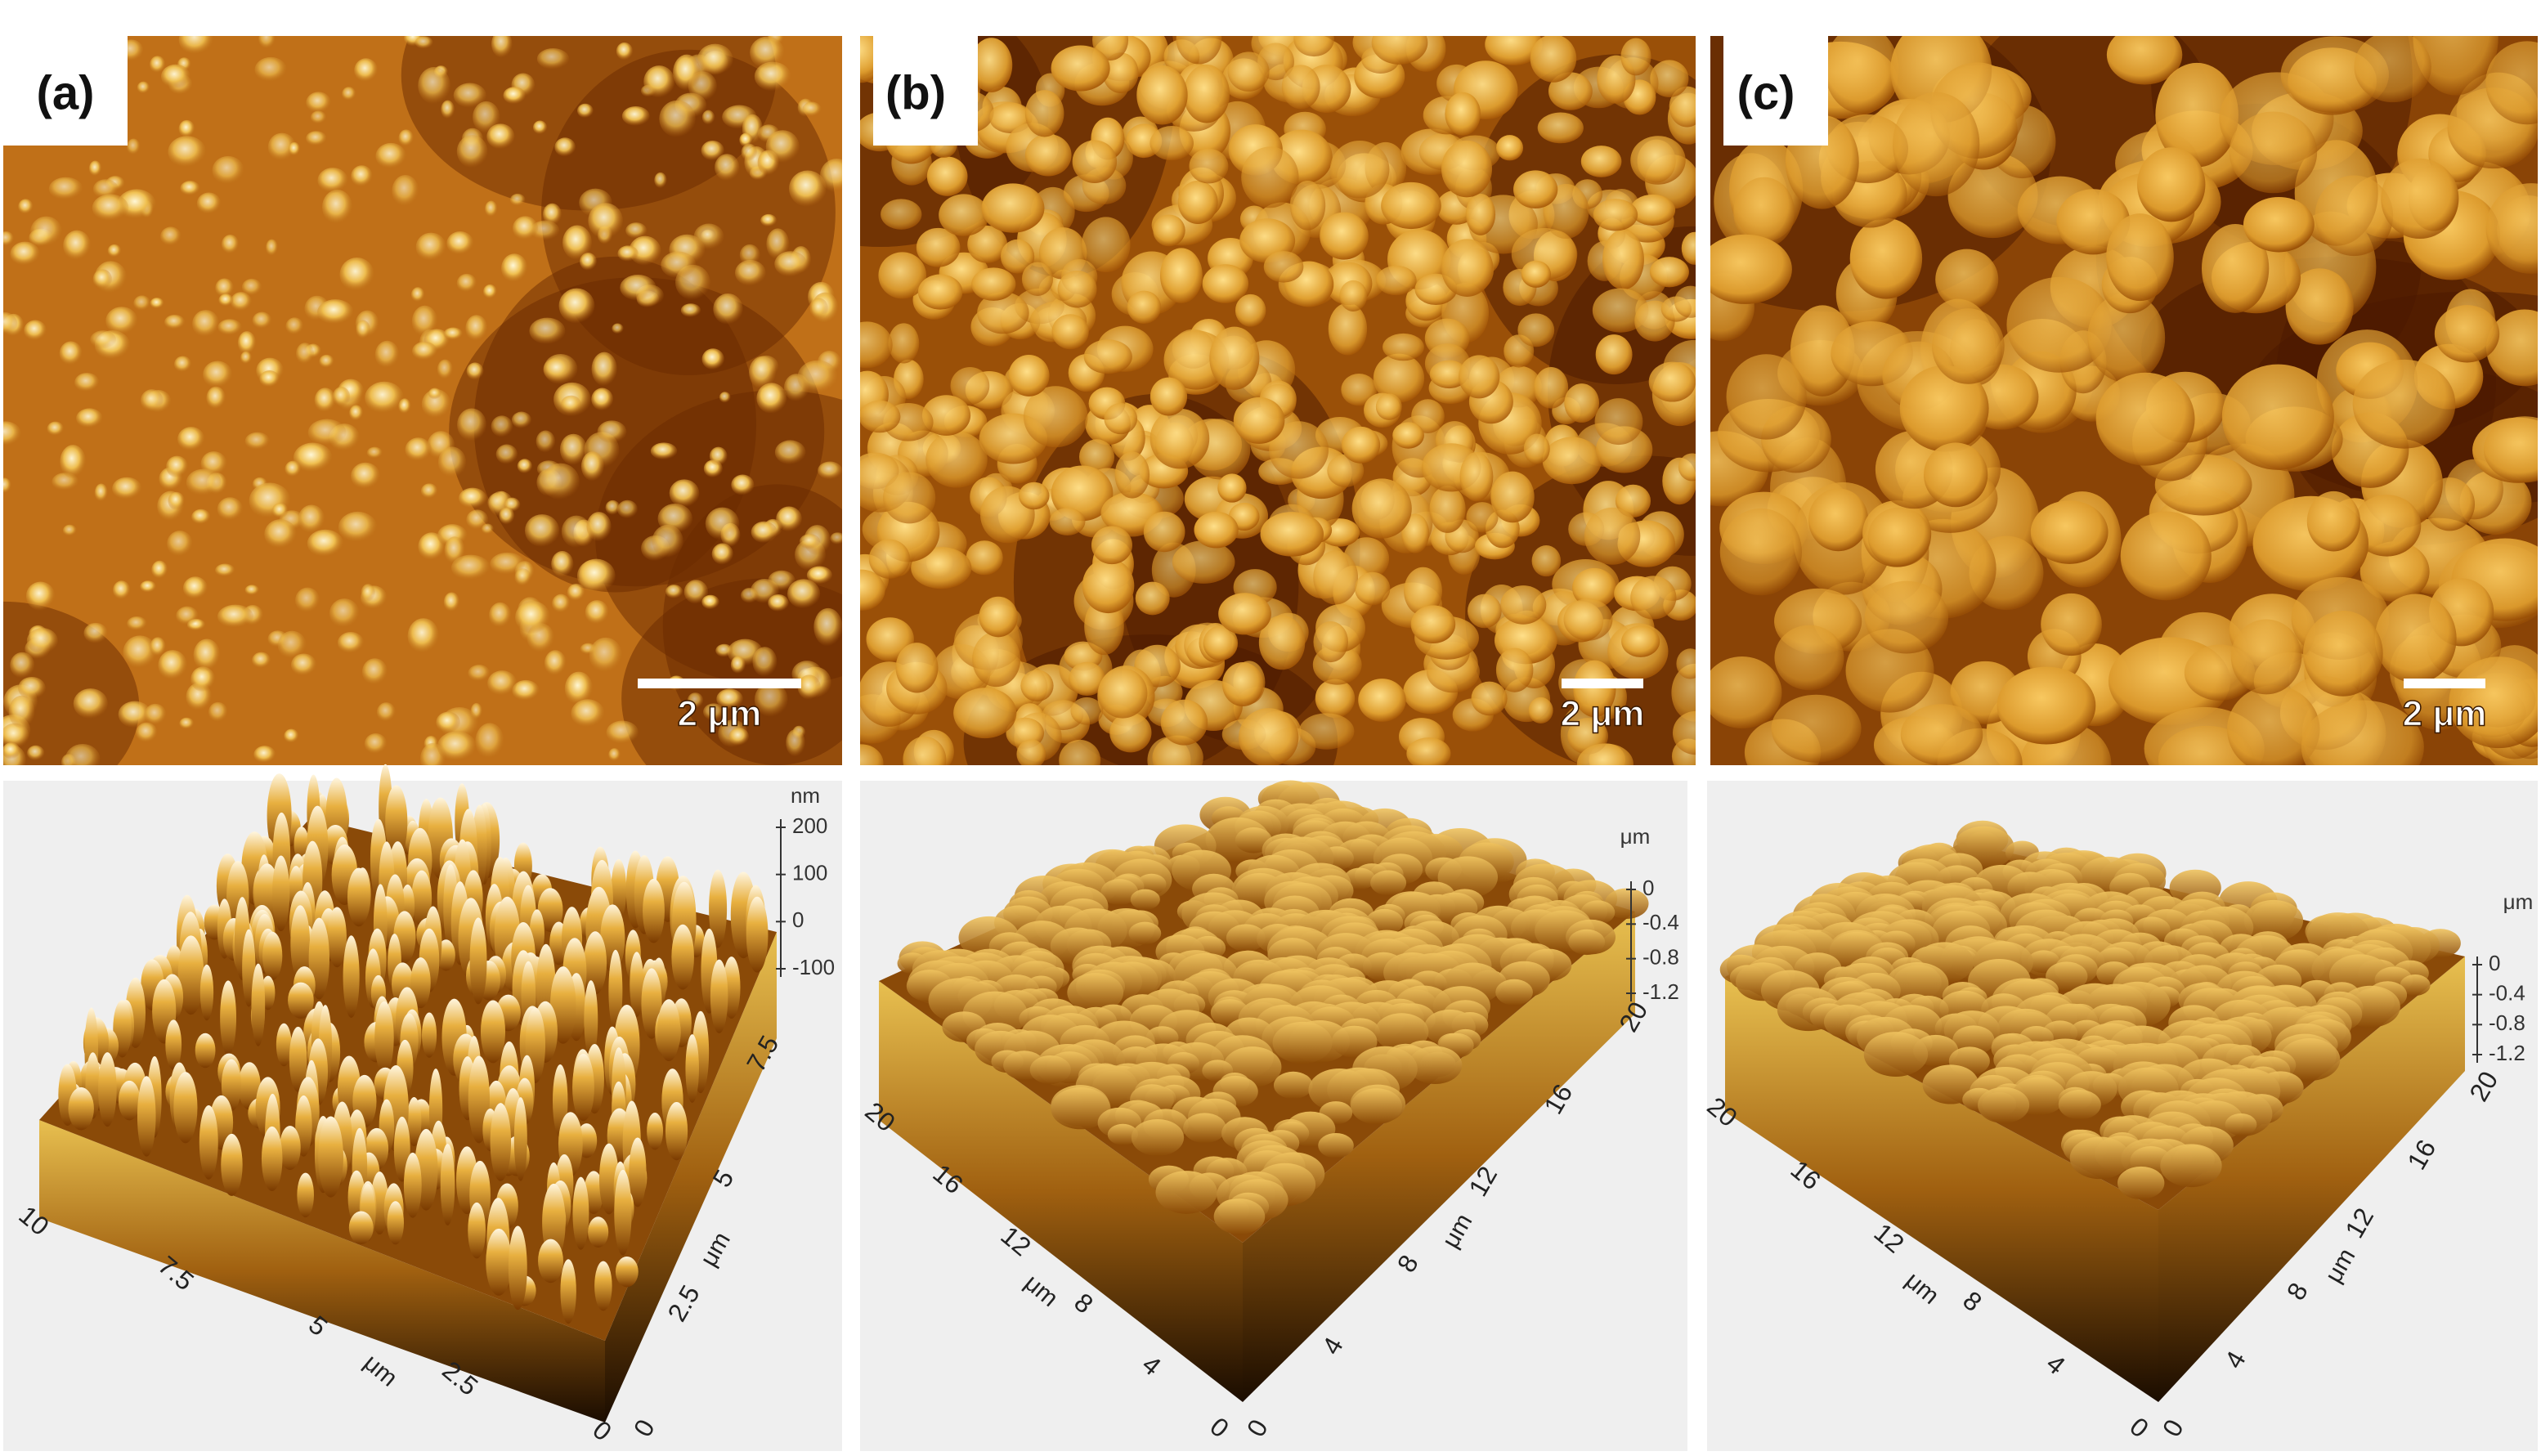  Describe the element at coordinates (2445, 714) in the screenshot. I see `scale-label: 2 μm` at that location.